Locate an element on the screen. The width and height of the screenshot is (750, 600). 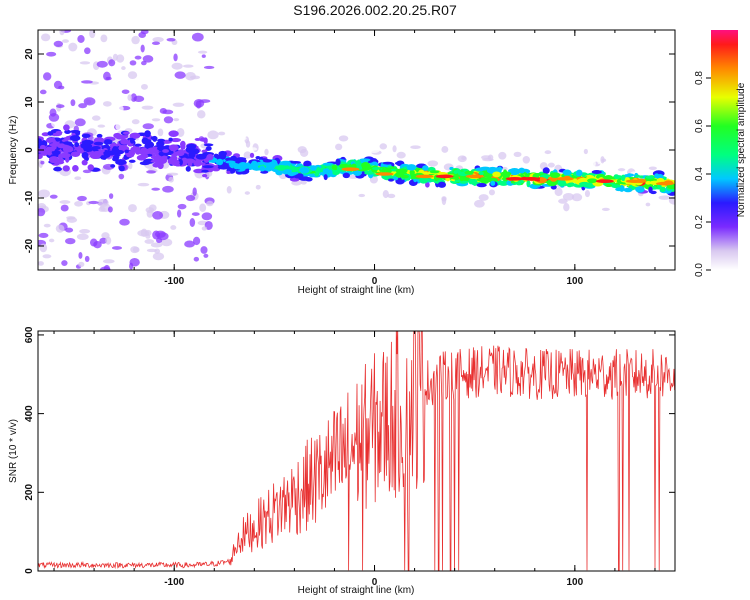
colorbar-ticks: 0.0 0.2 0.4 0.6 0.8 is located at coordinates (702, 174).